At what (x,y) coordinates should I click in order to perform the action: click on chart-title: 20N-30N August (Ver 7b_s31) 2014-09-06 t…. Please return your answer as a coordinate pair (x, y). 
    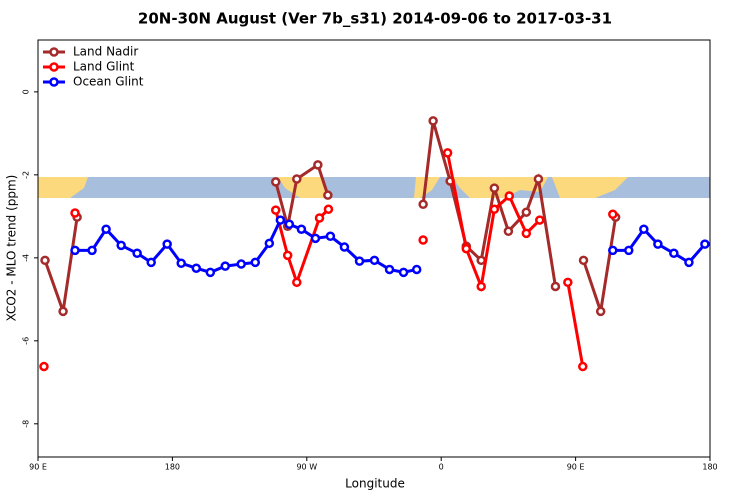
    Looking at the image, I should click on (375, 19).